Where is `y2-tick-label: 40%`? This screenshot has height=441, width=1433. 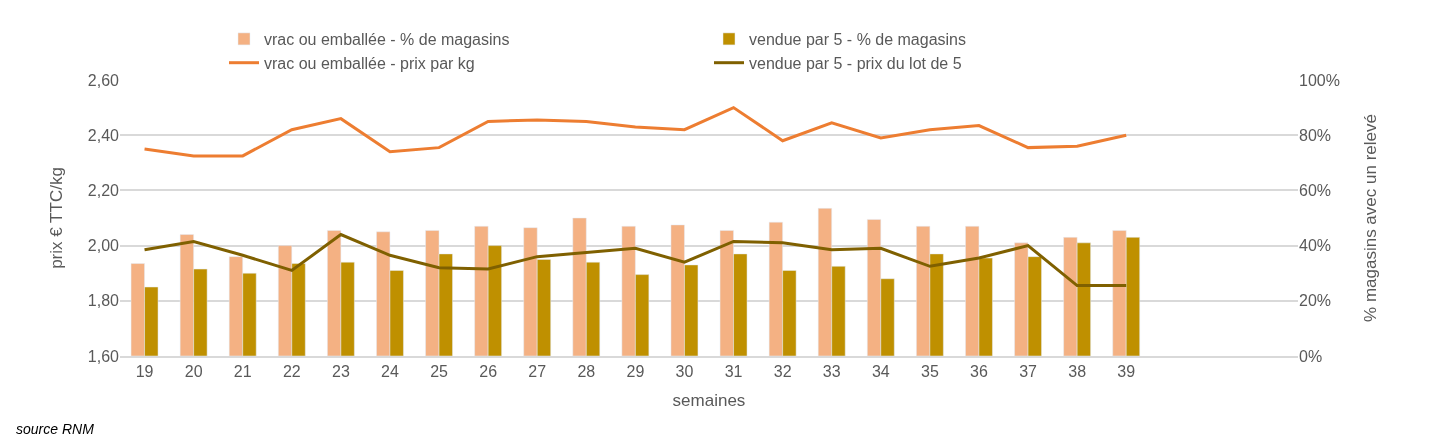 y2-tick-label: 40% is located at coordinates (1315, 246).